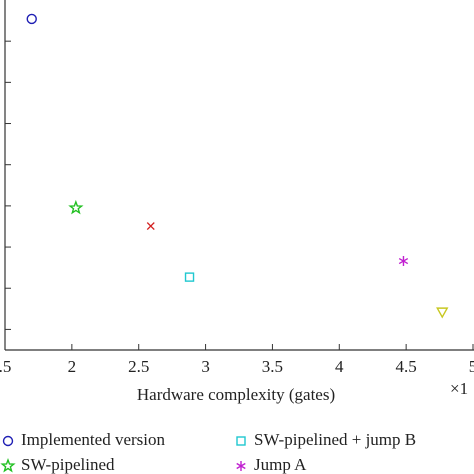 This screenshot has width=474, height=474. Describe the element at coordinates (471, 366) in the screenshot. I see `x-tick-label: 5` at that location.